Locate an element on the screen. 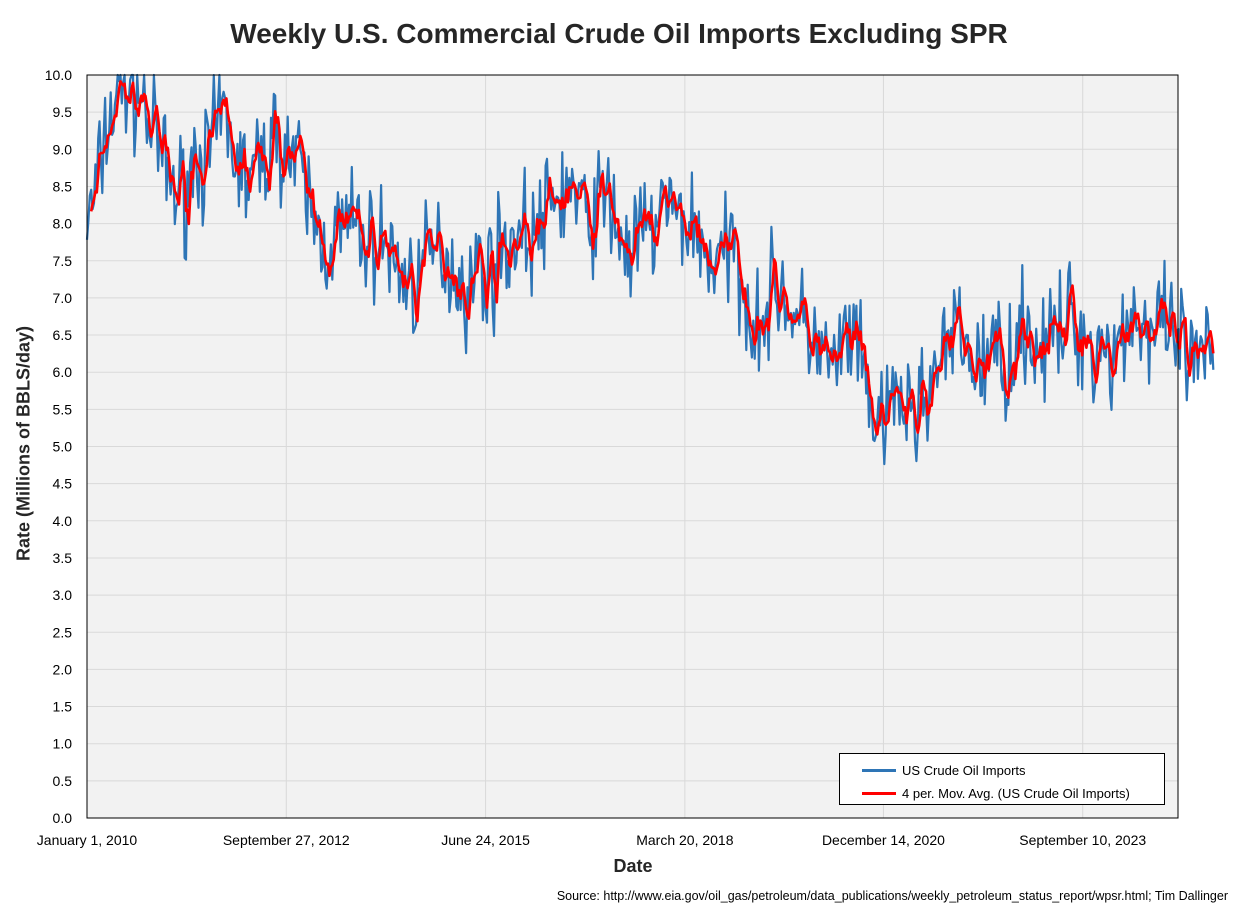 Image resolution: width=1238 pixels, height=907 pixels. x-tick-label: March 20, 2018 is located at coordinates (684, 840).